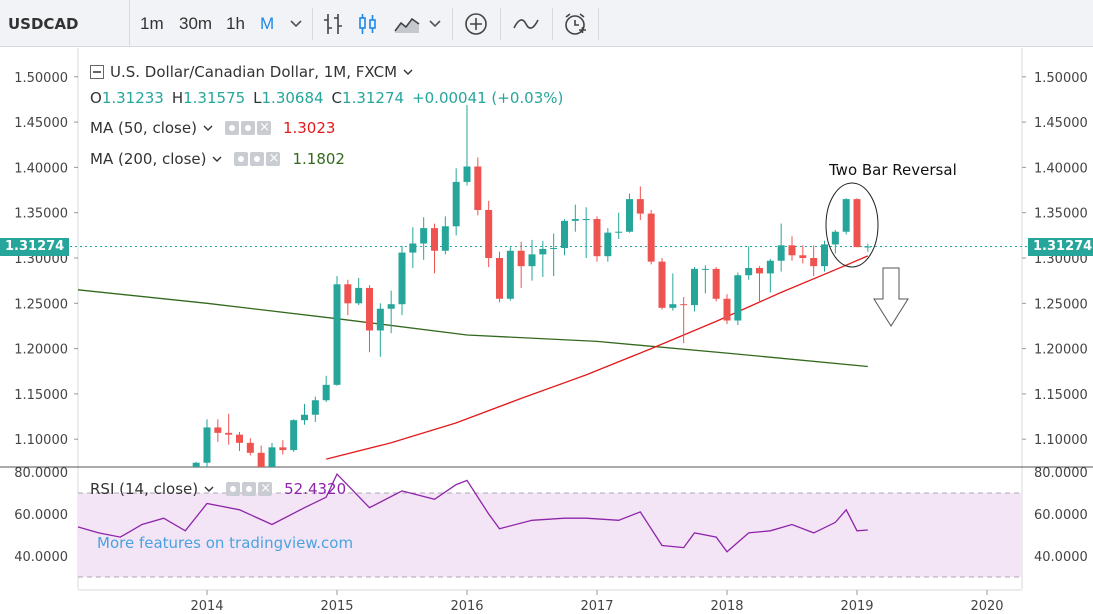 Image resolution: width=1093 pixels, height=614 pixels. I want to click on toolbar: USDCAD 1m 30m 1h M, so click(546, 23).